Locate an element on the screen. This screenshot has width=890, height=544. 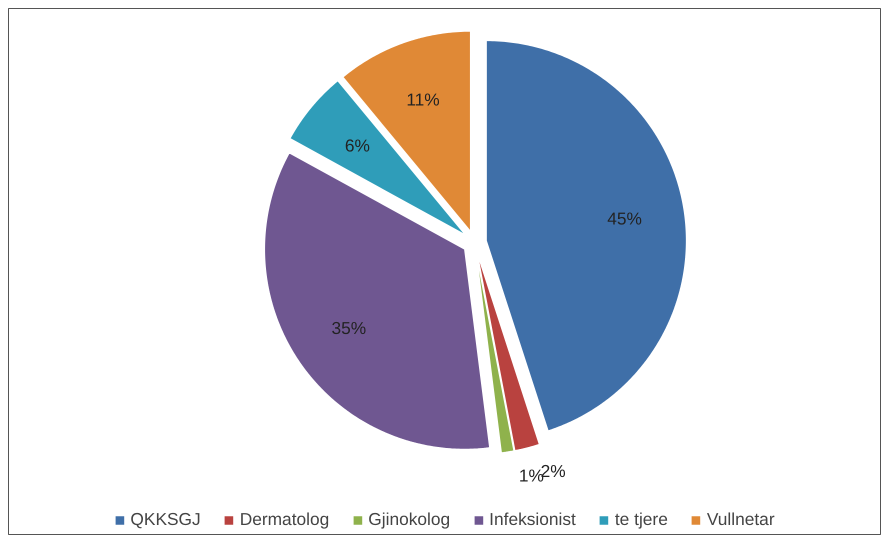
legend-label: QKKSGJ is located at coordinates (165, 519).